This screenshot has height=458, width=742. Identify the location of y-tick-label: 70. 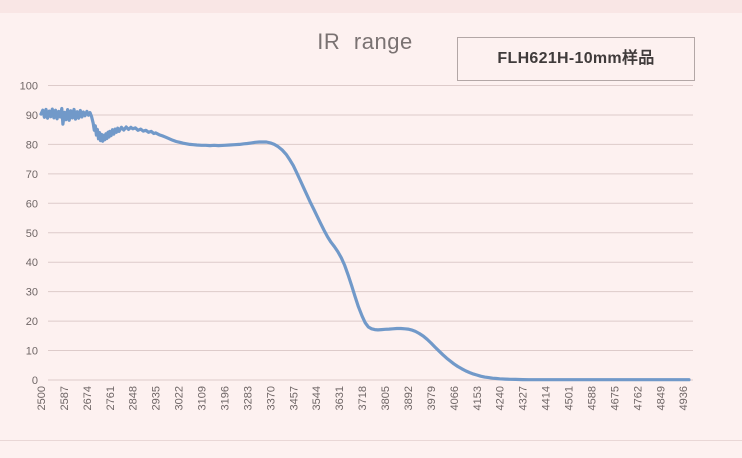
(32, 175).